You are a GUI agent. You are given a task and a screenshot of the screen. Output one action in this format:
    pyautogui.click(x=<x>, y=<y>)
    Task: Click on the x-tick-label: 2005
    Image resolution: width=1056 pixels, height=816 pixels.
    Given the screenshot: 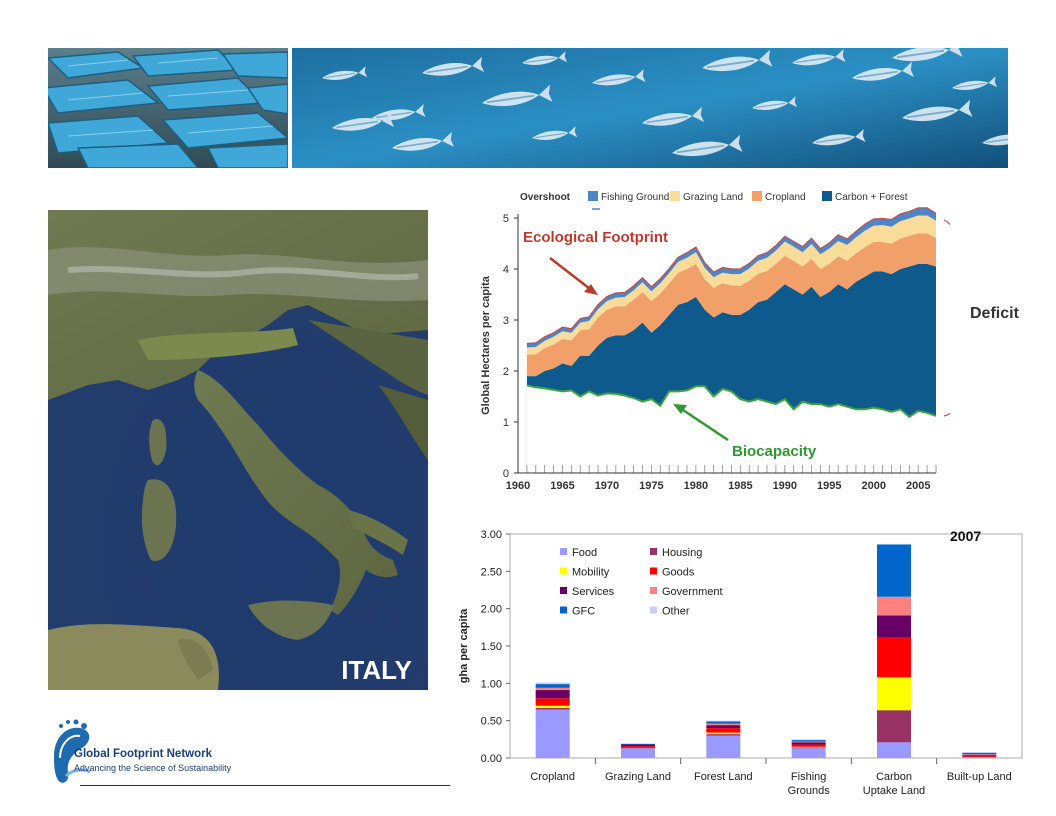 What is the action you would take?
    pyautogui.click(x=918, y=486)
    